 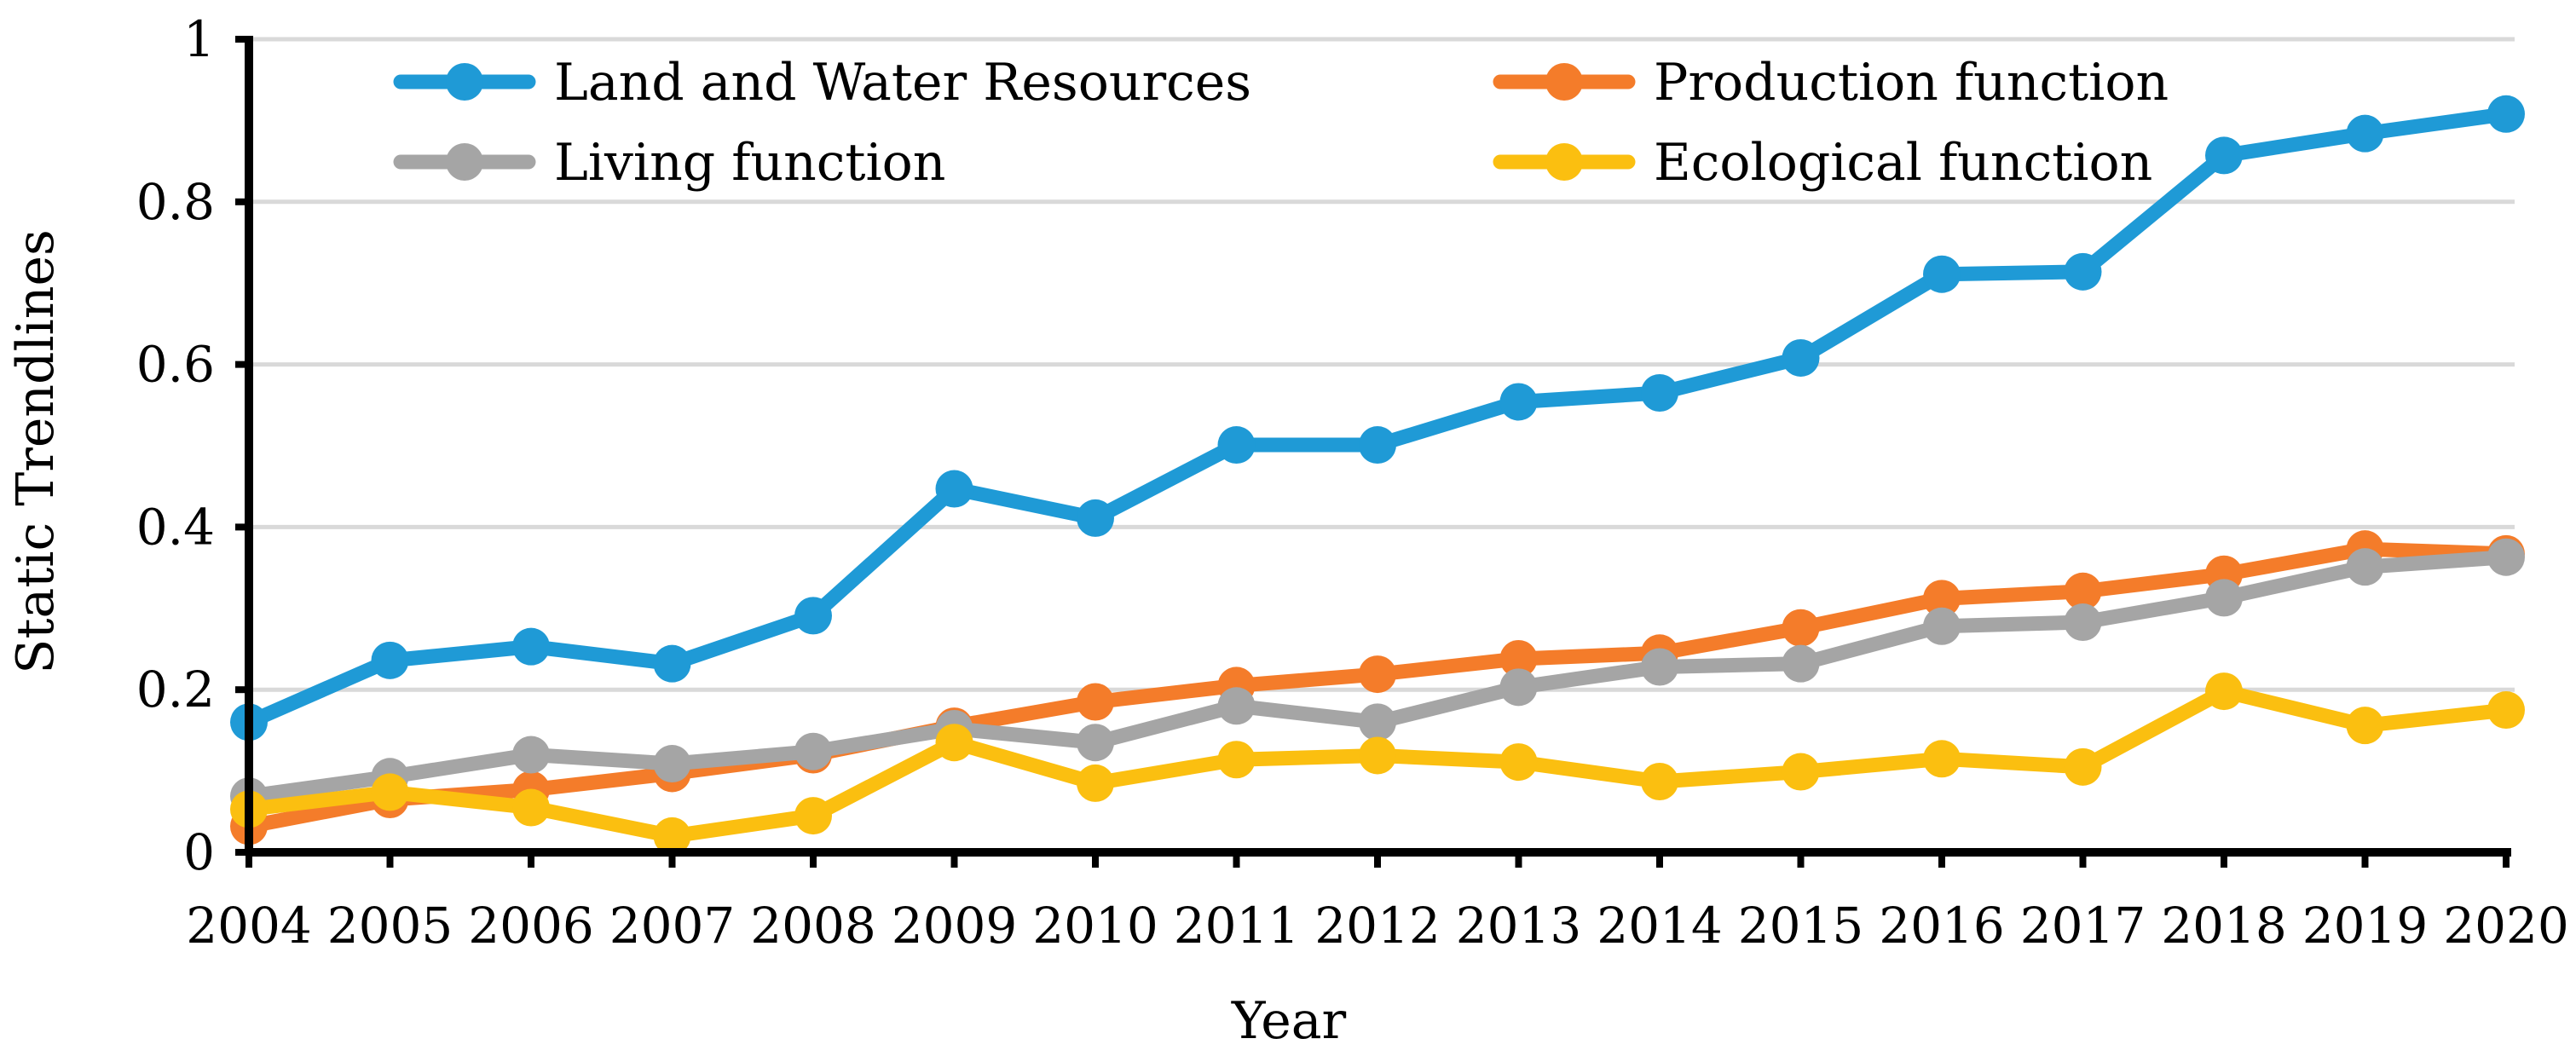 What do you see at coordinates (1801, 926) in the screenshot?
I see `x-tick-label: 2015` at bounding box center [1801, 926].